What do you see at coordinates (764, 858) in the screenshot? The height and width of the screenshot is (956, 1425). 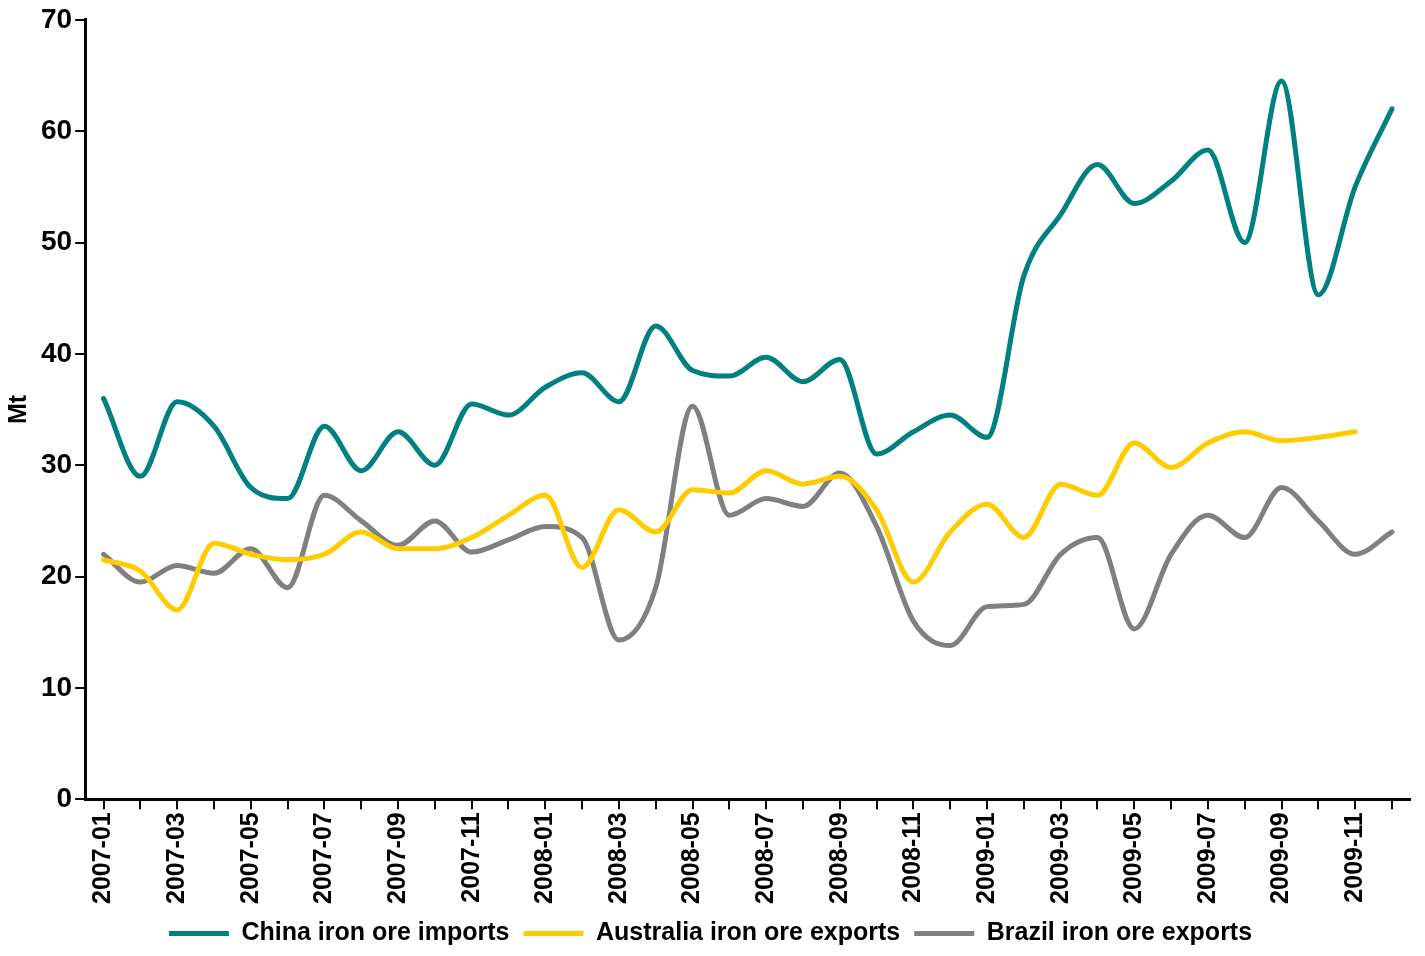 I see `x-tick-label: 2008-07` at bounding box center [764, 858].